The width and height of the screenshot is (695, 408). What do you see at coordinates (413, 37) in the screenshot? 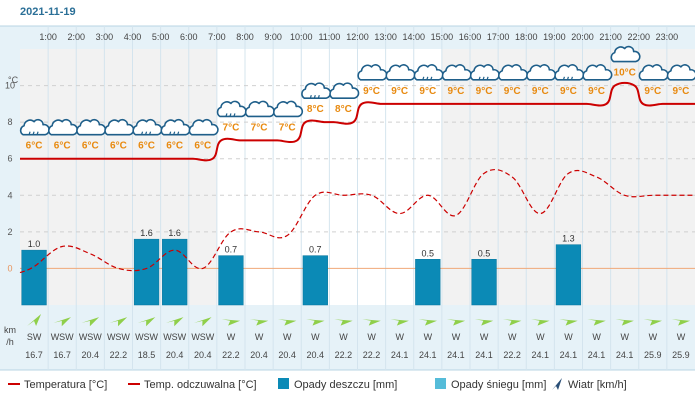
I see `hour-label: 14:00` at bounding box center [413, 37].